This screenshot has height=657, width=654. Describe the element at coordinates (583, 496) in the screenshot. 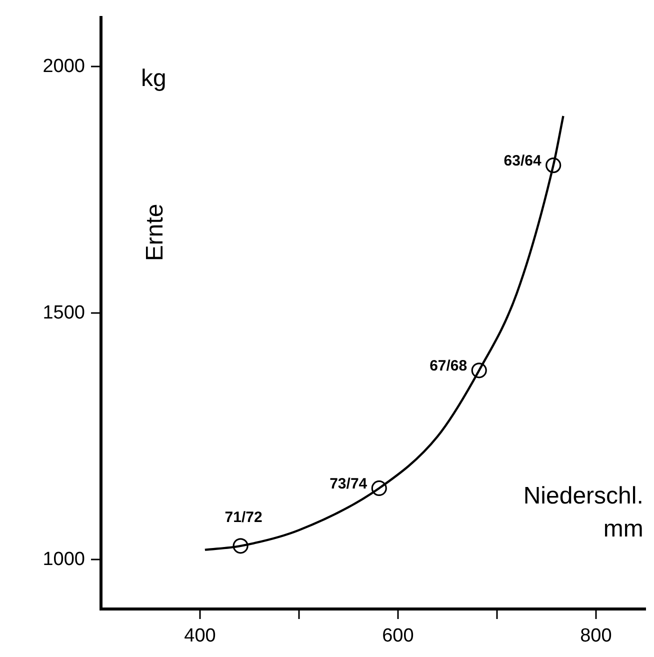

I see `x-axis-title: Niederschl.` at that location.